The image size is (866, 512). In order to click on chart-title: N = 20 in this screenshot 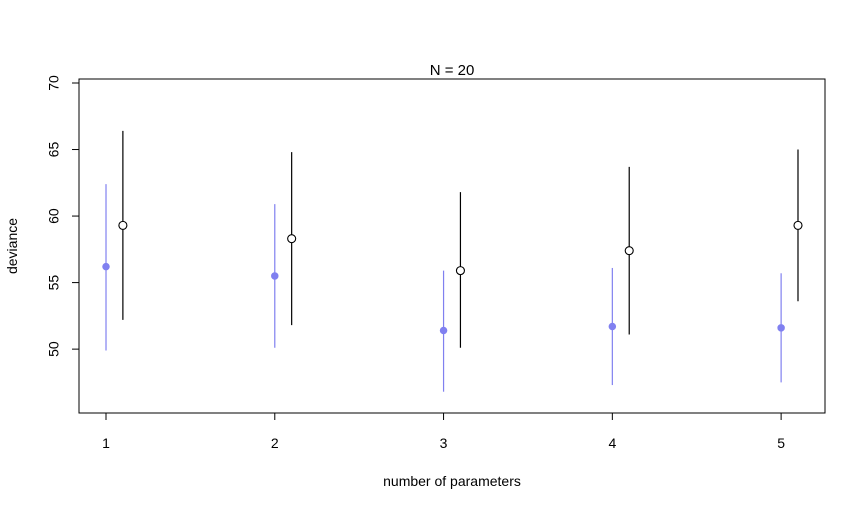, I will do `click(452, 70)`.